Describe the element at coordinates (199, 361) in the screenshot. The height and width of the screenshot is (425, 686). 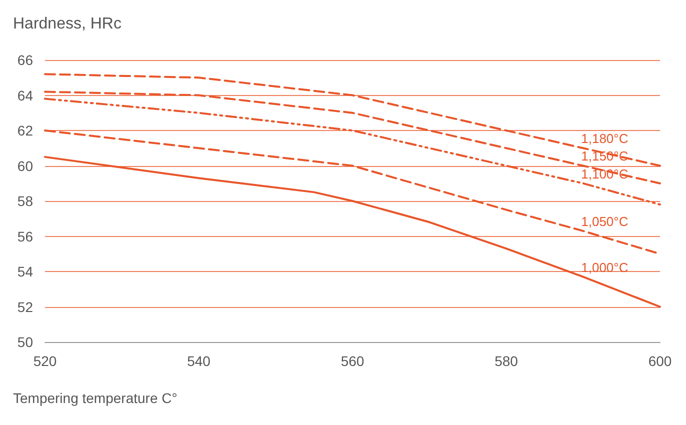
I see `x-tick-label: 540` at that location.